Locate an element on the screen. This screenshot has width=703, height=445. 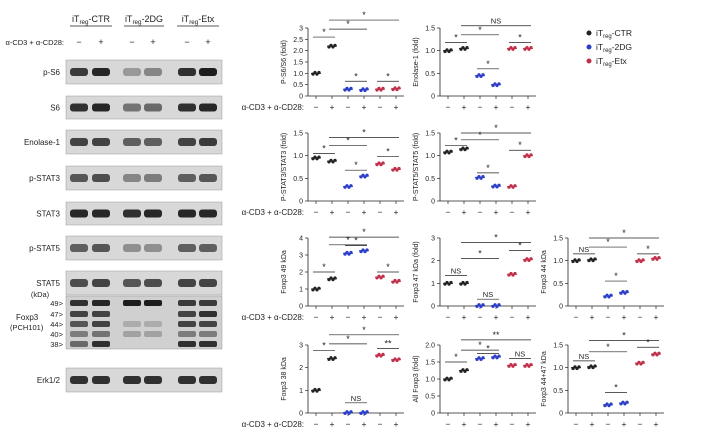
blot-strip is located at coordinates (144, 322).